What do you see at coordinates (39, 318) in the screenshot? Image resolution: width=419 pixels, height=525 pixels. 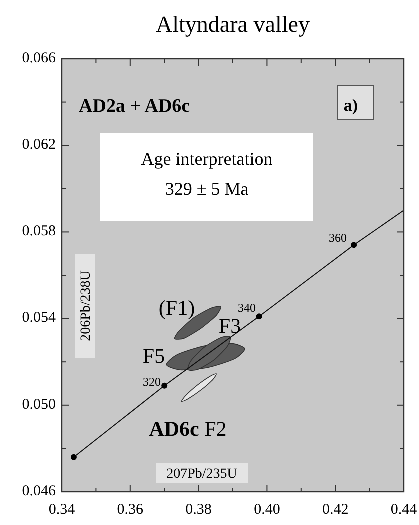 I see `y-tick-label: 0.054` at bounding box center [39, 318].